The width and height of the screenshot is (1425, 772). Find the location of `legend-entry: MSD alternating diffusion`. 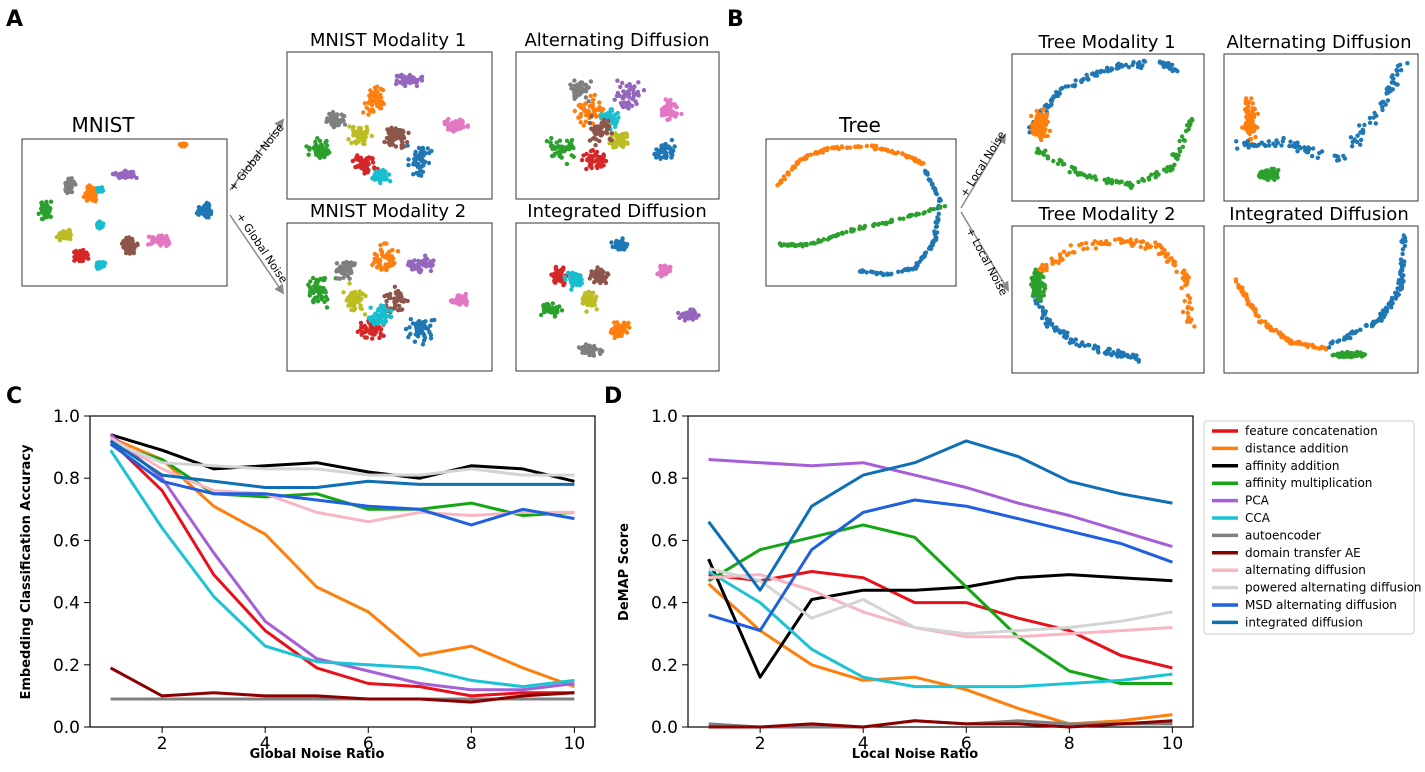

legend-entry: MSD alternating diffusion is located at coordinates (1321, 605).